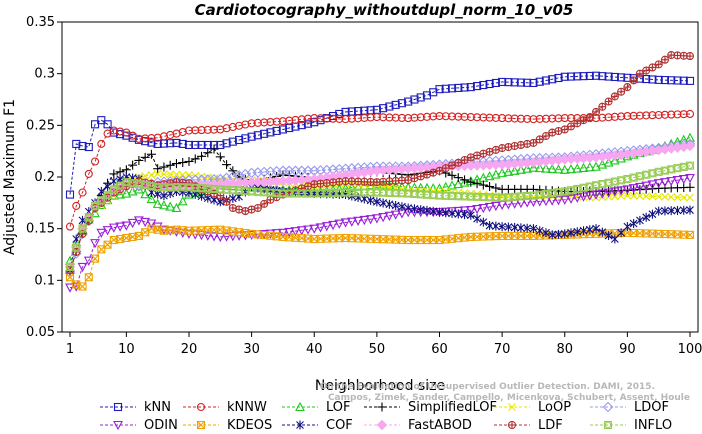 The width and height of the screenshot is (702, 434). What do you see at coordinates (631, 425) in the screenshot?
I see `legend-item-inflo: INFLO` at bounding box center [631, 425].